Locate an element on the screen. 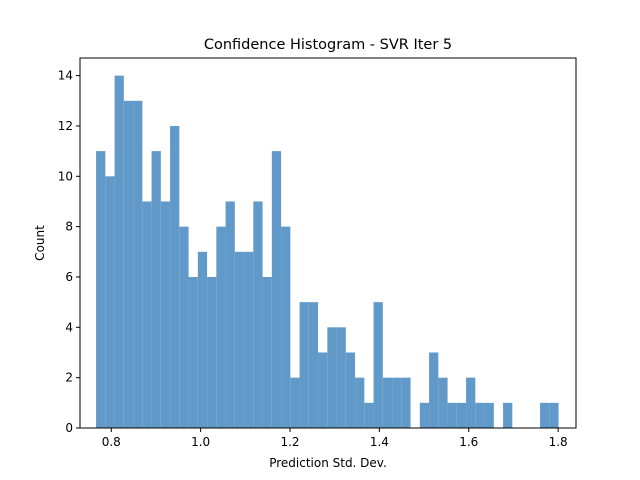  y-tick-label: 12 is located at coordinates (65, 126).